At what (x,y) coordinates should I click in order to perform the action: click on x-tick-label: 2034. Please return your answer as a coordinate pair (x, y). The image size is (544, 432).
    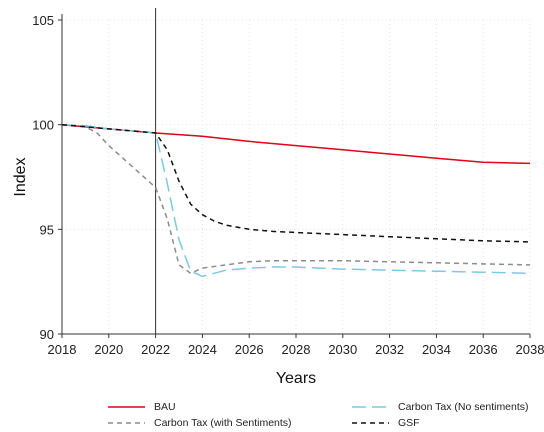
    Looking at the image, I should click on (436, 349).